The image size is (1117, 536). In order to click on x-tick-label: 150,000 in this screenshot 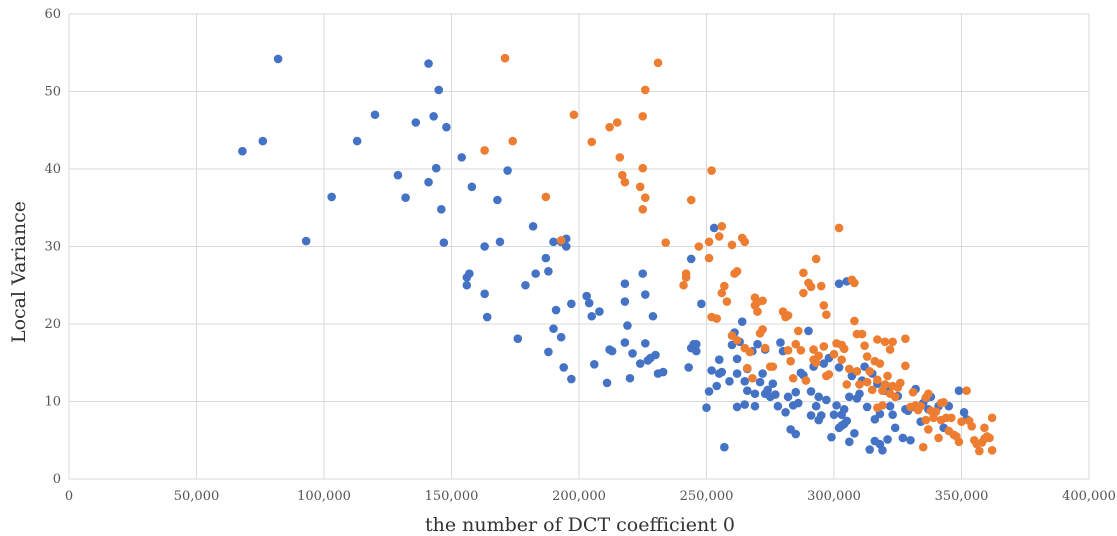, I will do `click(452, 496)`.